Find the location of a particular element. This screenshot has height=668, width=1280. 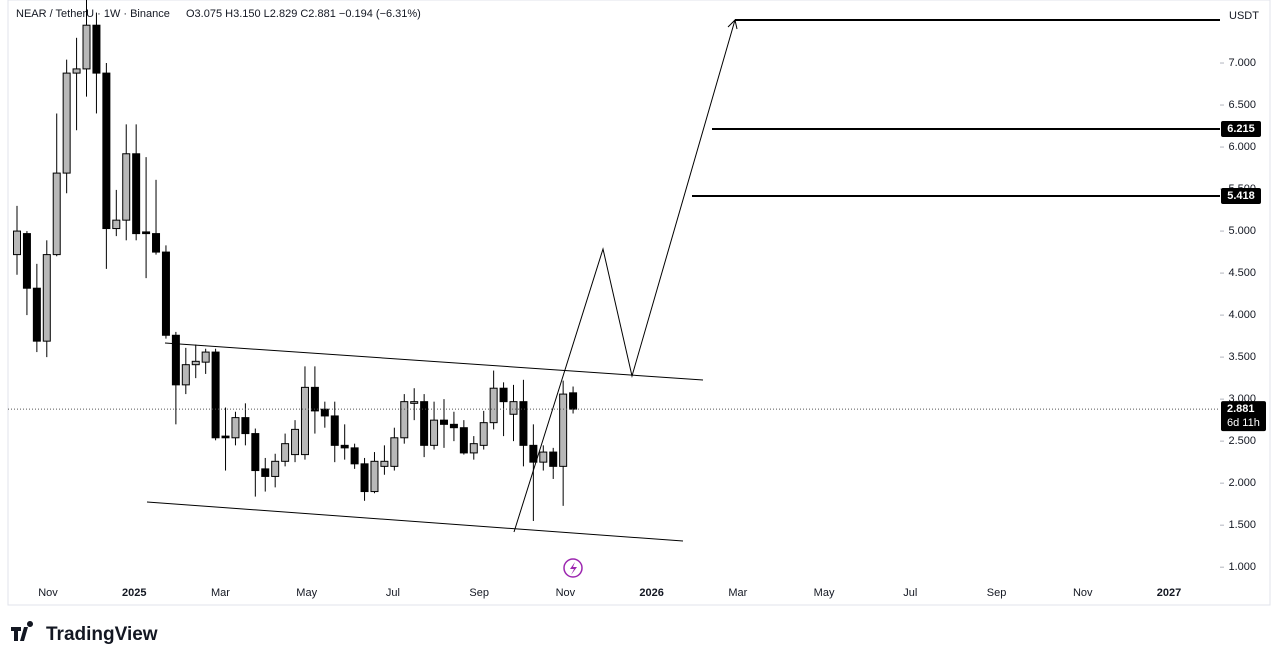

y-tick-label: 3.500 is located at coordinates (1242, 357).